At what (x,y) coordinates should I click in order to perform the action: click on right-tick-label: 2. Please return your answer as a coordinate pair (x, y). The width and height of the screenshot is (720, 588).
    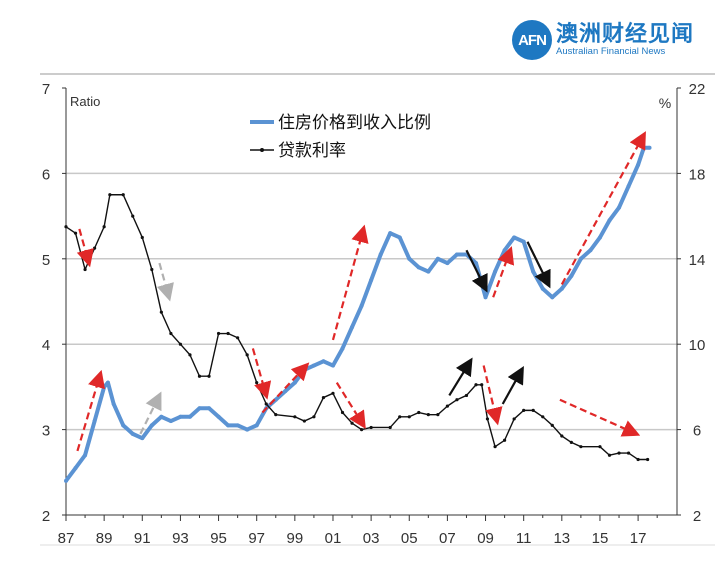
    Looking at the image, I should click on (697, 516).